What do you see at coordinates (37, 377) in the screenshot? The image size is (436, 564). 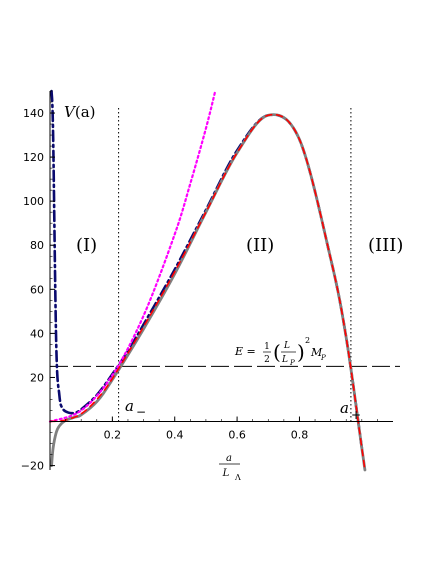 I see `y-tick-label-1: 20` at bounding box center [37, 377].